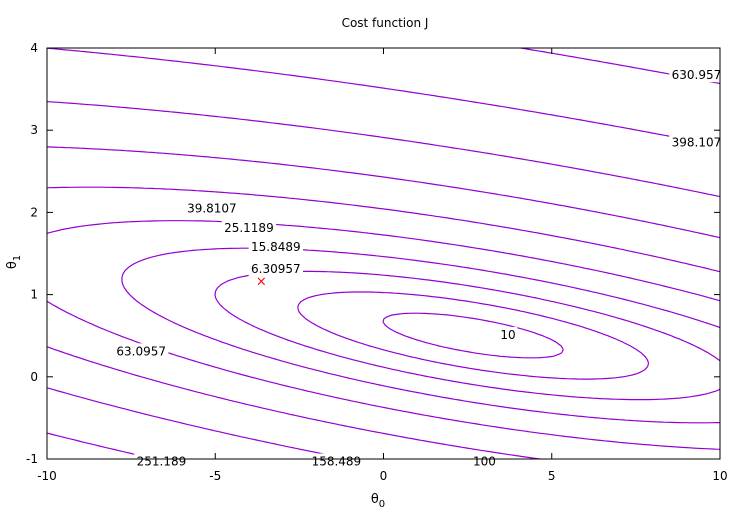 Image resolution: width=749 pixels, height=525 pixels. I want to click on y-tick-label: 3, so click(34, 130).